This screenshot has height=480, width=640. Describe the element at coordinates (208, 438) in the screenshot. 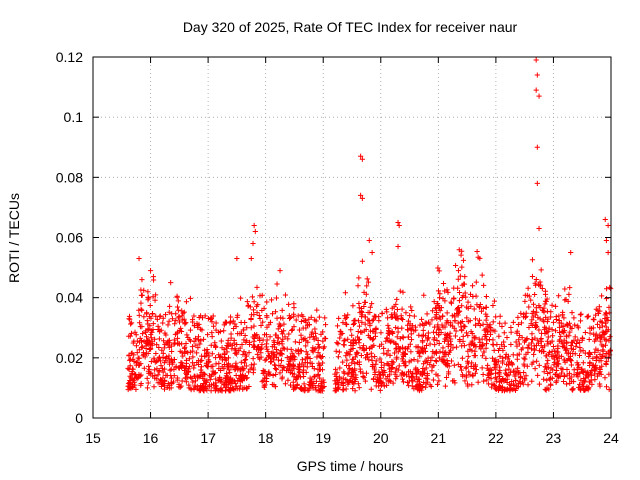

I see `x-tick-label: 17` at that location.